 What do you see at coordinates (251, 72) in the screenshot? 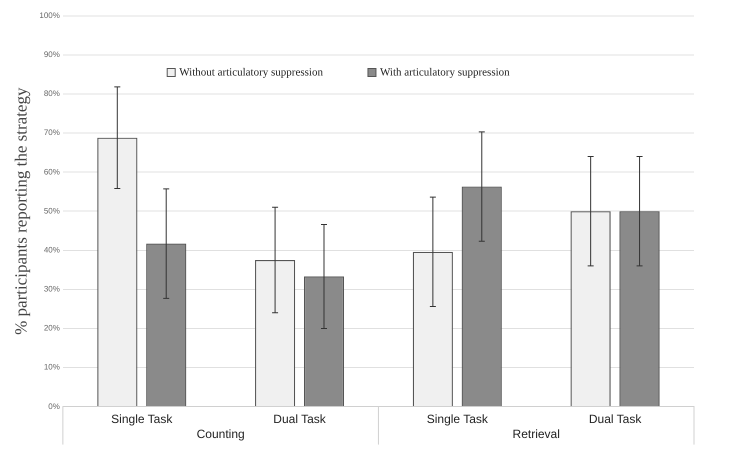
I see `legend-label: Without articulatory suppression` at bounding box center [251, 72].